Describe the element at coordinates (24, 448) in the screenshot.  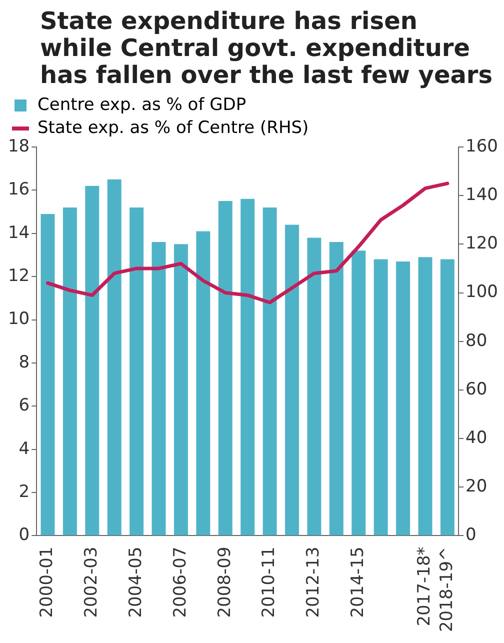
I see `y-tick-label: 4` at that location.